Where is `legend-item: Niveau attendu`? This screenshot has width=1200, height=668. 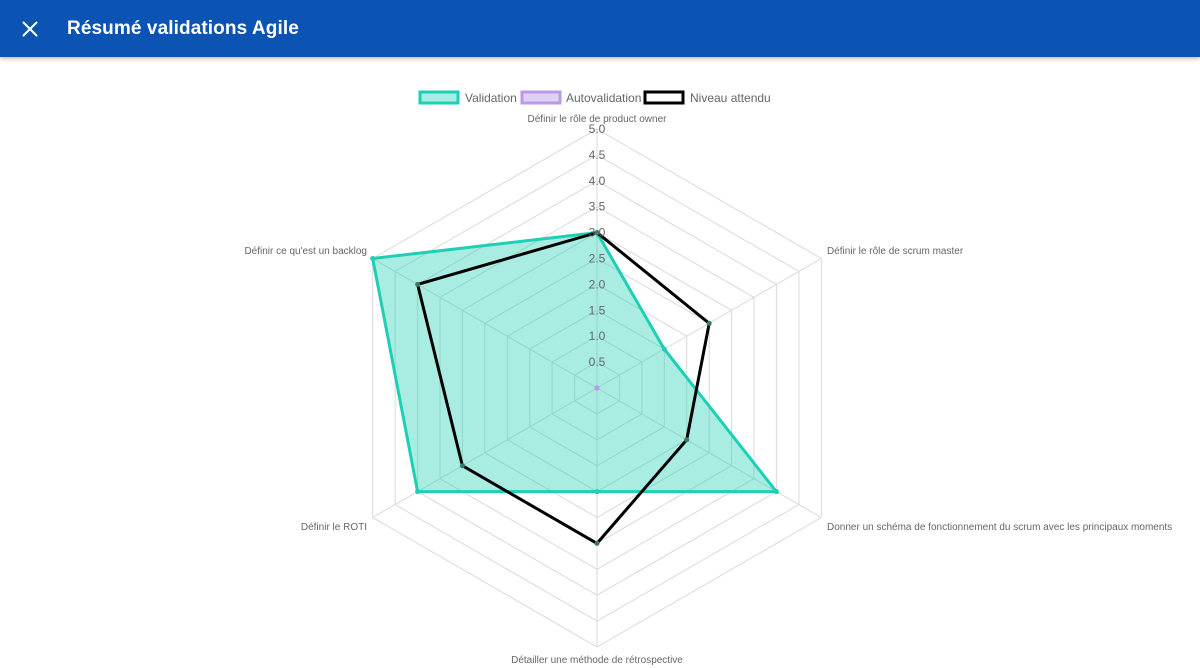 legend-item: Niveau attendu is located at coordinates (707, 97).